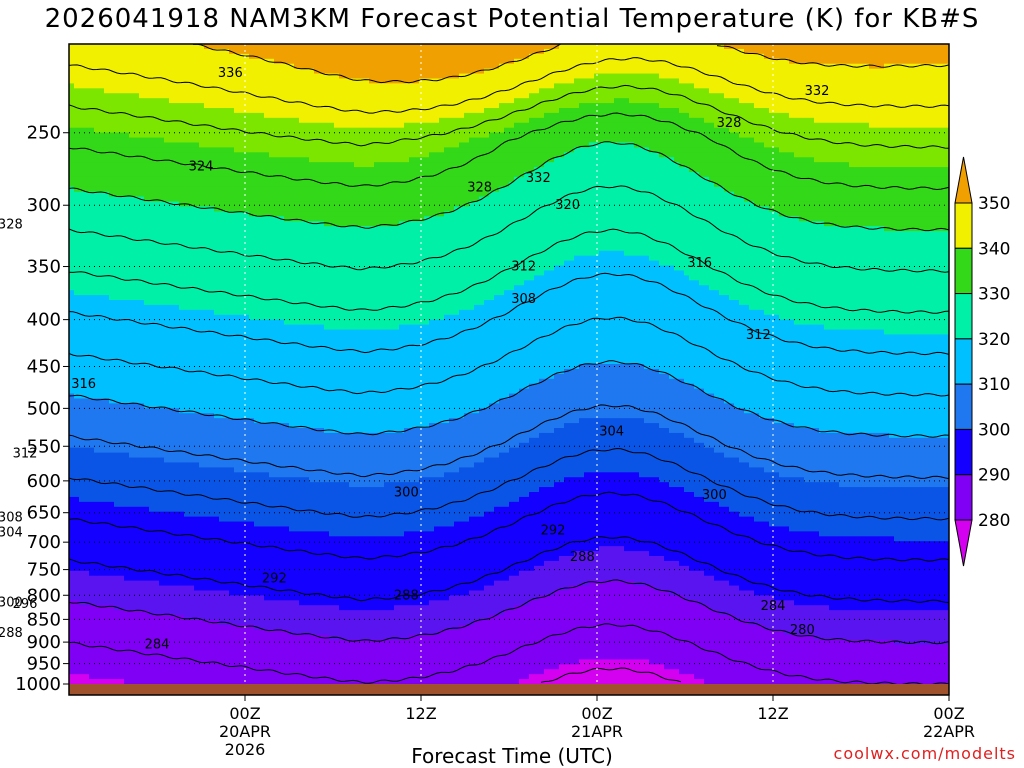  I want to click on x-tick-label: 21APR, so click(597, 731).